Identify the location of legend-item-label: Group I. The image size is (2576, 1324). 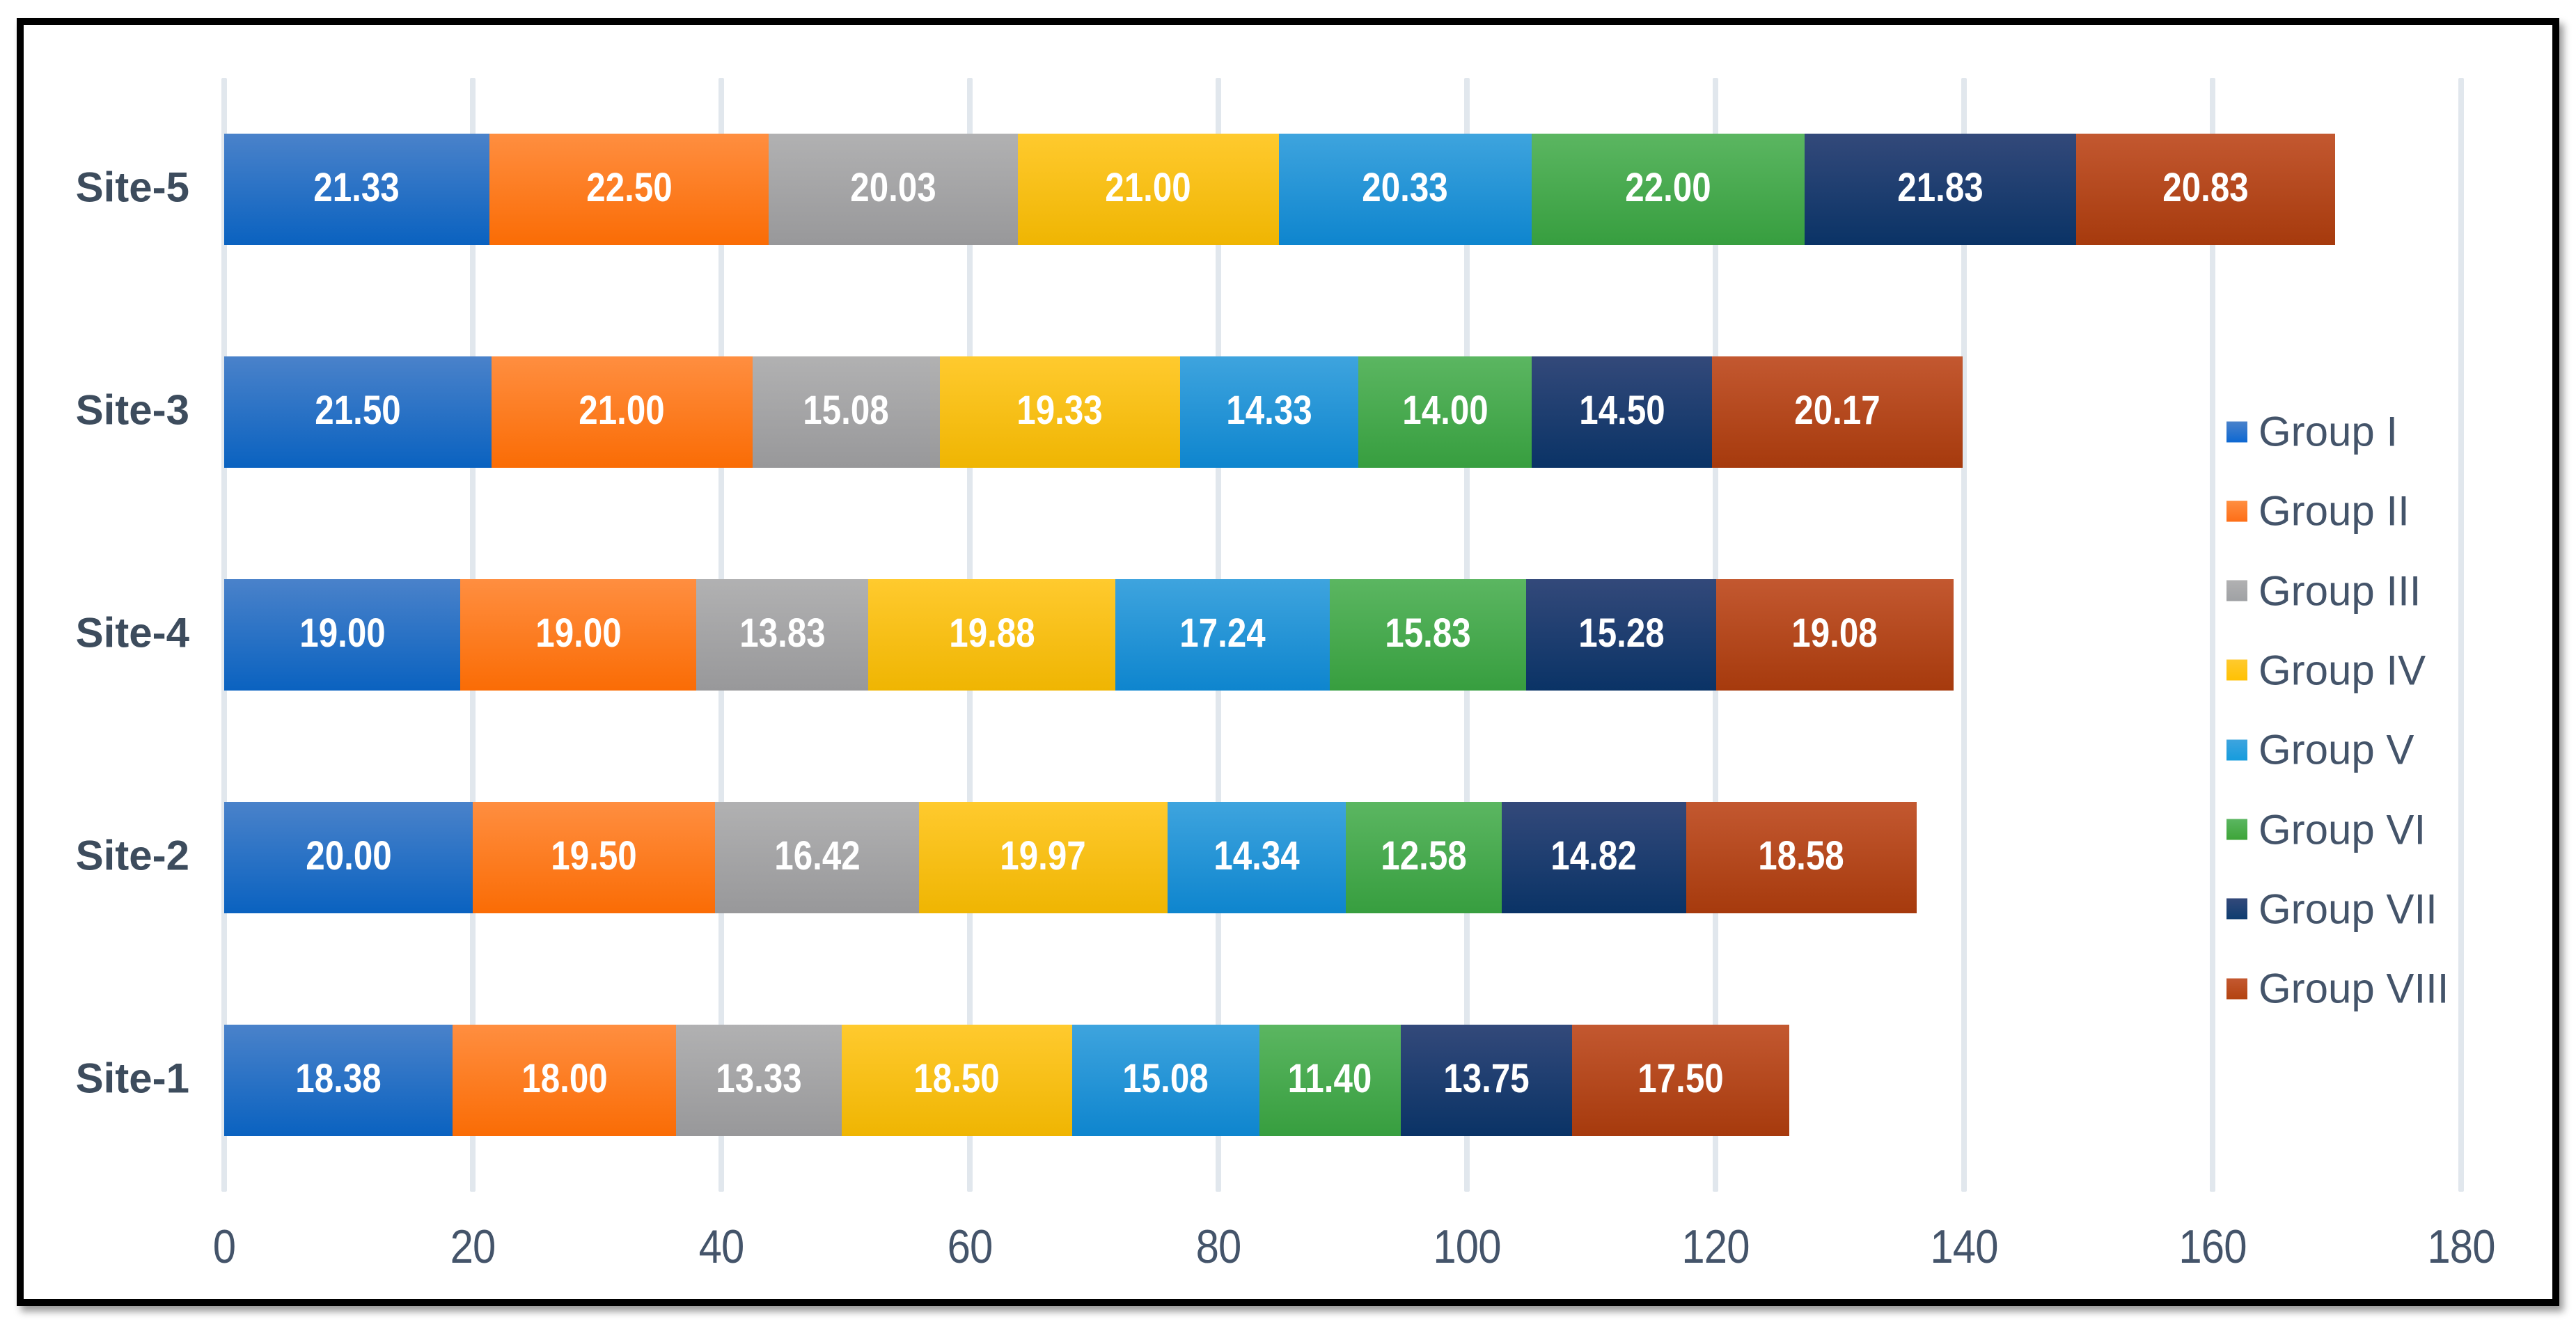
(2328, 431).